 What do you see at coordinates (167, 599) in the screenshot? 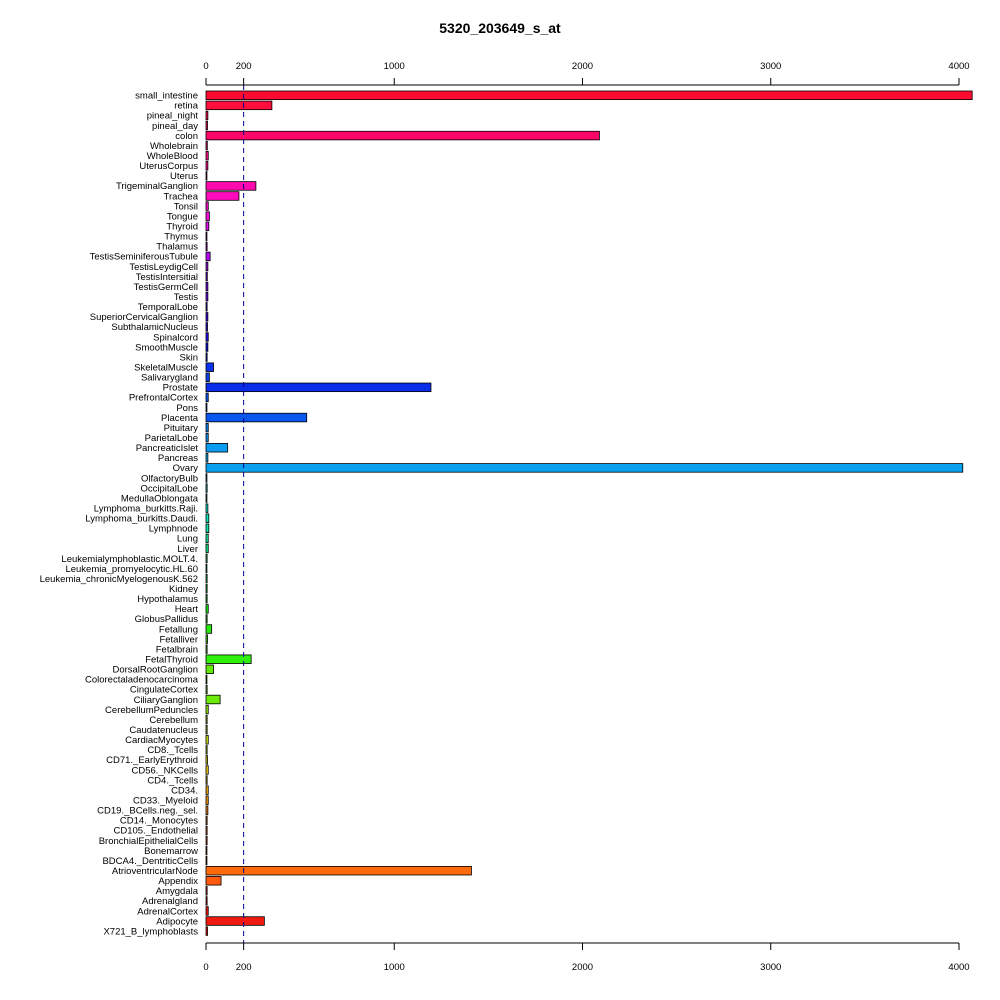
I see `category-label: Hypothalamus` at bounding box center [167, 599].